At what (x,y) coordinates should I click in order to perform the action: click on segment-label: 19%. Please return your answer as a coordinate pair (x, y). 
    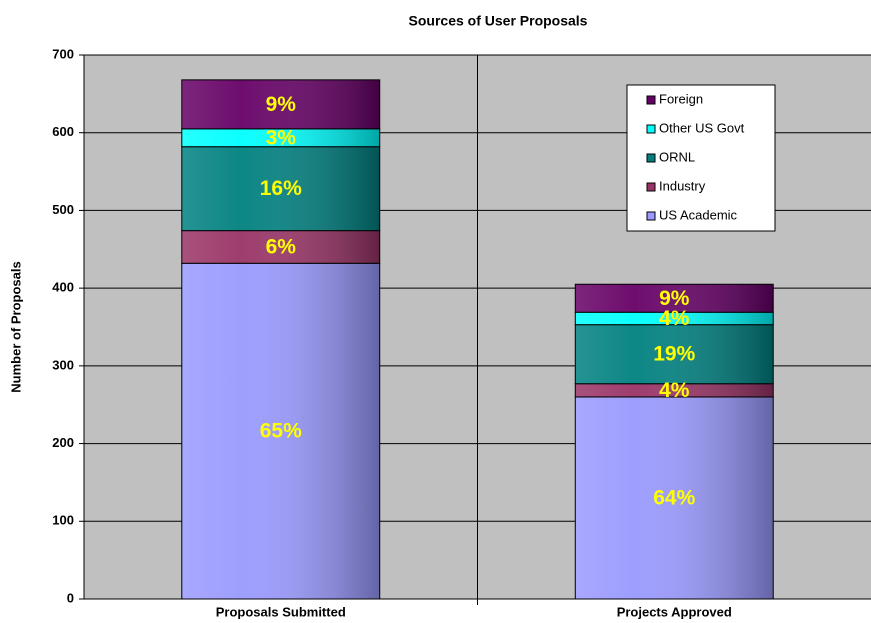
    Looking at the image, I should click on (674, 354).